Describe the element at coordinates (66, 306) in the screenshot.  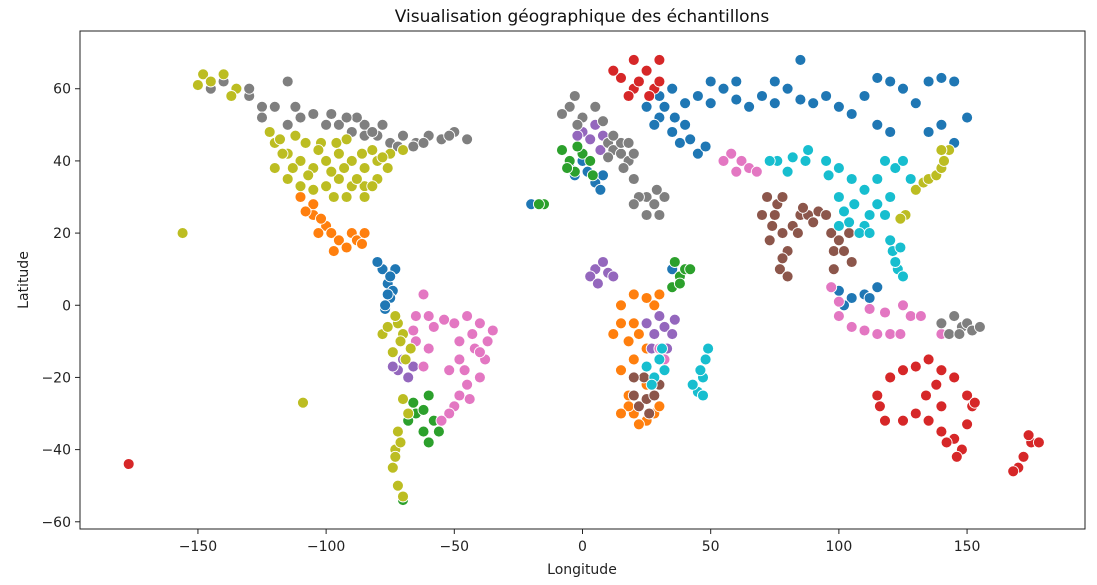
I see `y-tick-label: 0` at that location.